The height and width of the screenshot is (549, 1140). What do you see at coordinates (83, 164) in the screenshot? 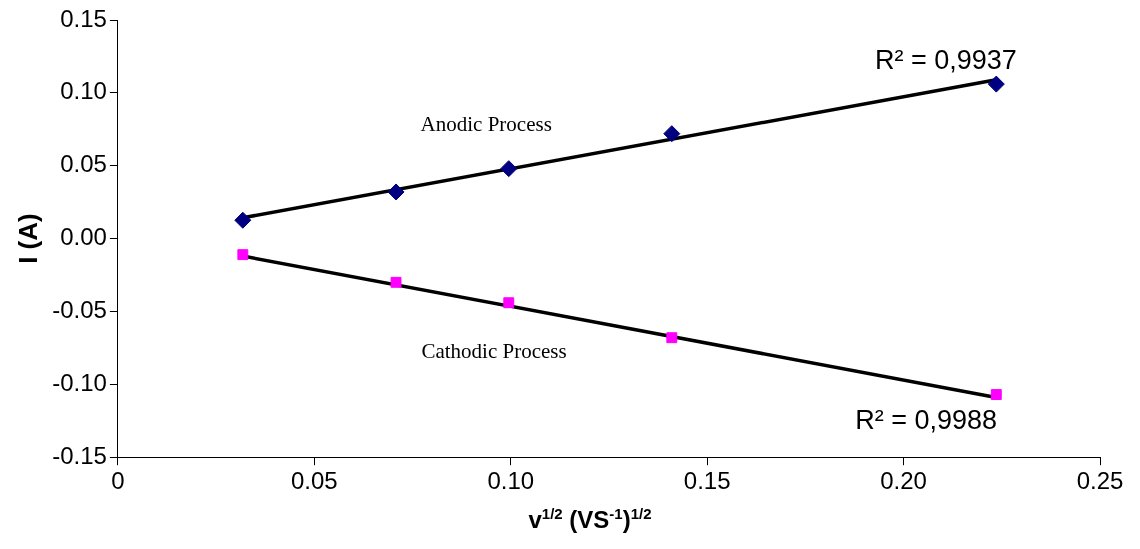
I see `y-tick-label: 0.05` at bounding box center [83, 164].